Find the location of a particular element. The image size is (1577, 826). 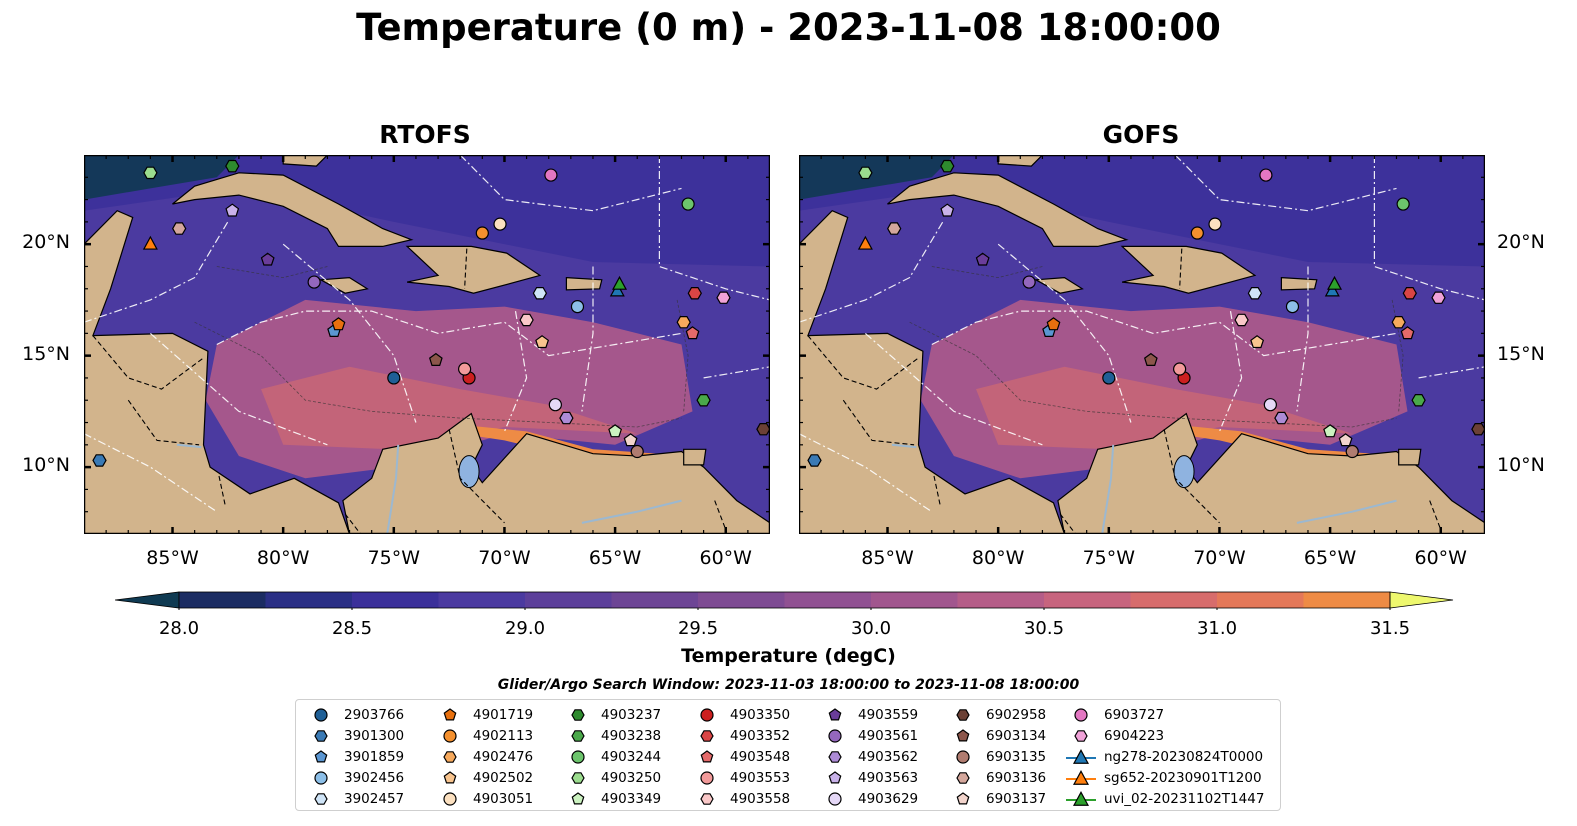

colorbar is located at coordinates (784, 600).